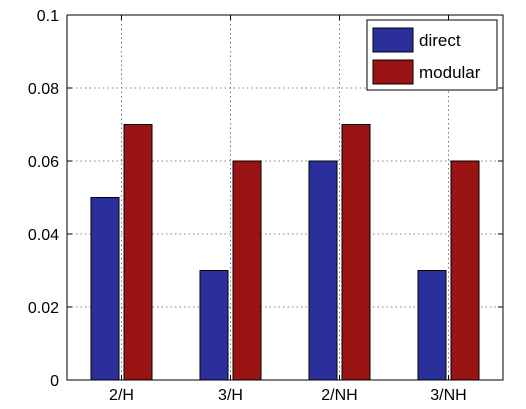 This screenshot has width=526, height=409. Describe the element at coordinates (356, 252) in the screenshot. I see `bar-modular-2/NH` at that location.